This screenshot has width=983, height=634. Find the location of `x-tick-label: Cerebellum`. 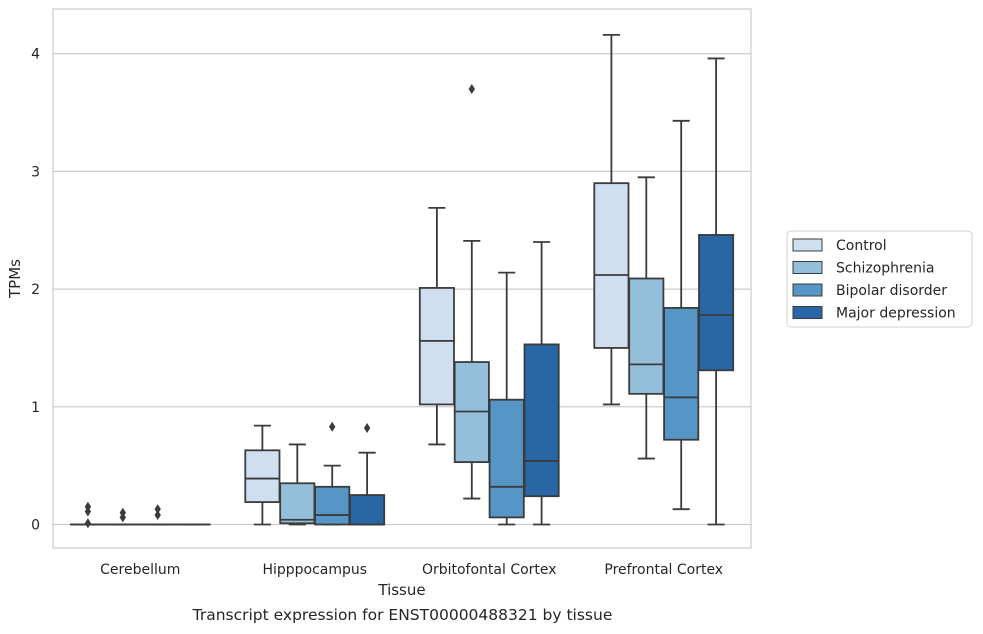

x-tick-label: Cerebellum is located at coordinates (140, 570).